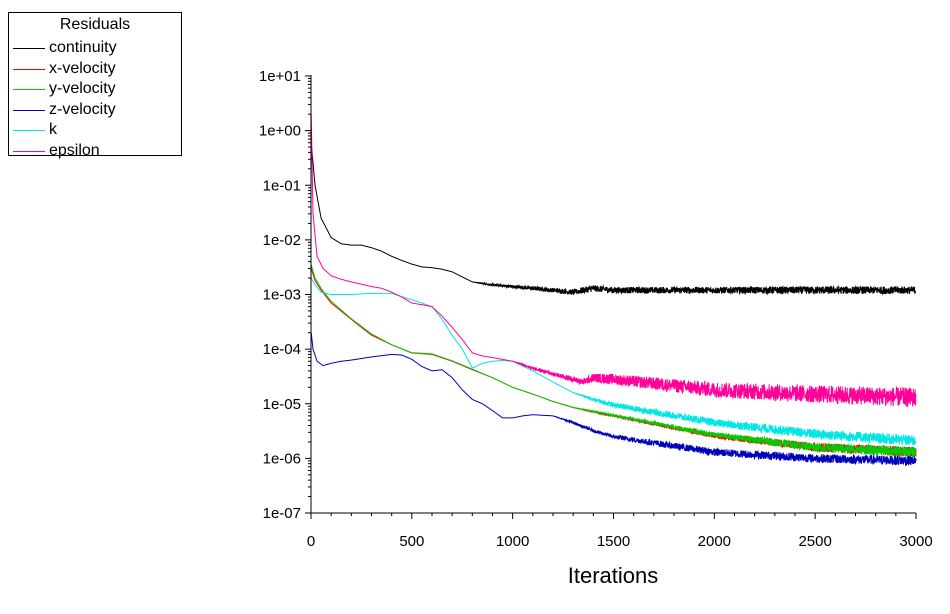 The width and height of the screenshot is (950, 614). I want to click on legend-title: Residuals, so click(95, 24).